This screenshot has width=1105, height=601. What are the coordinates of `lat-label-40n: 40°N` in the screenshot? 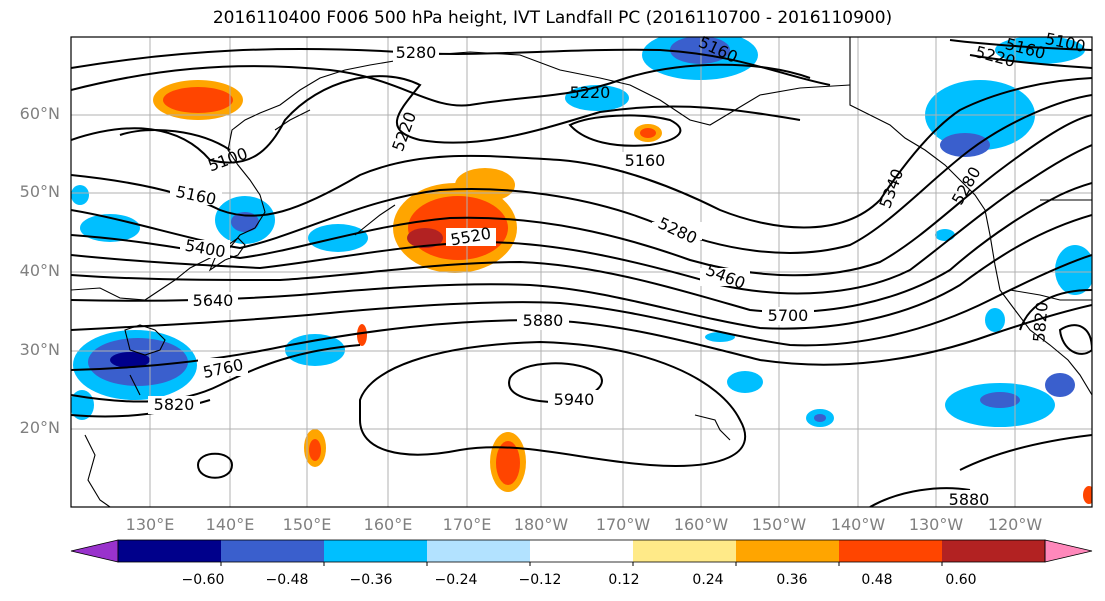 It's located at (39, 270).